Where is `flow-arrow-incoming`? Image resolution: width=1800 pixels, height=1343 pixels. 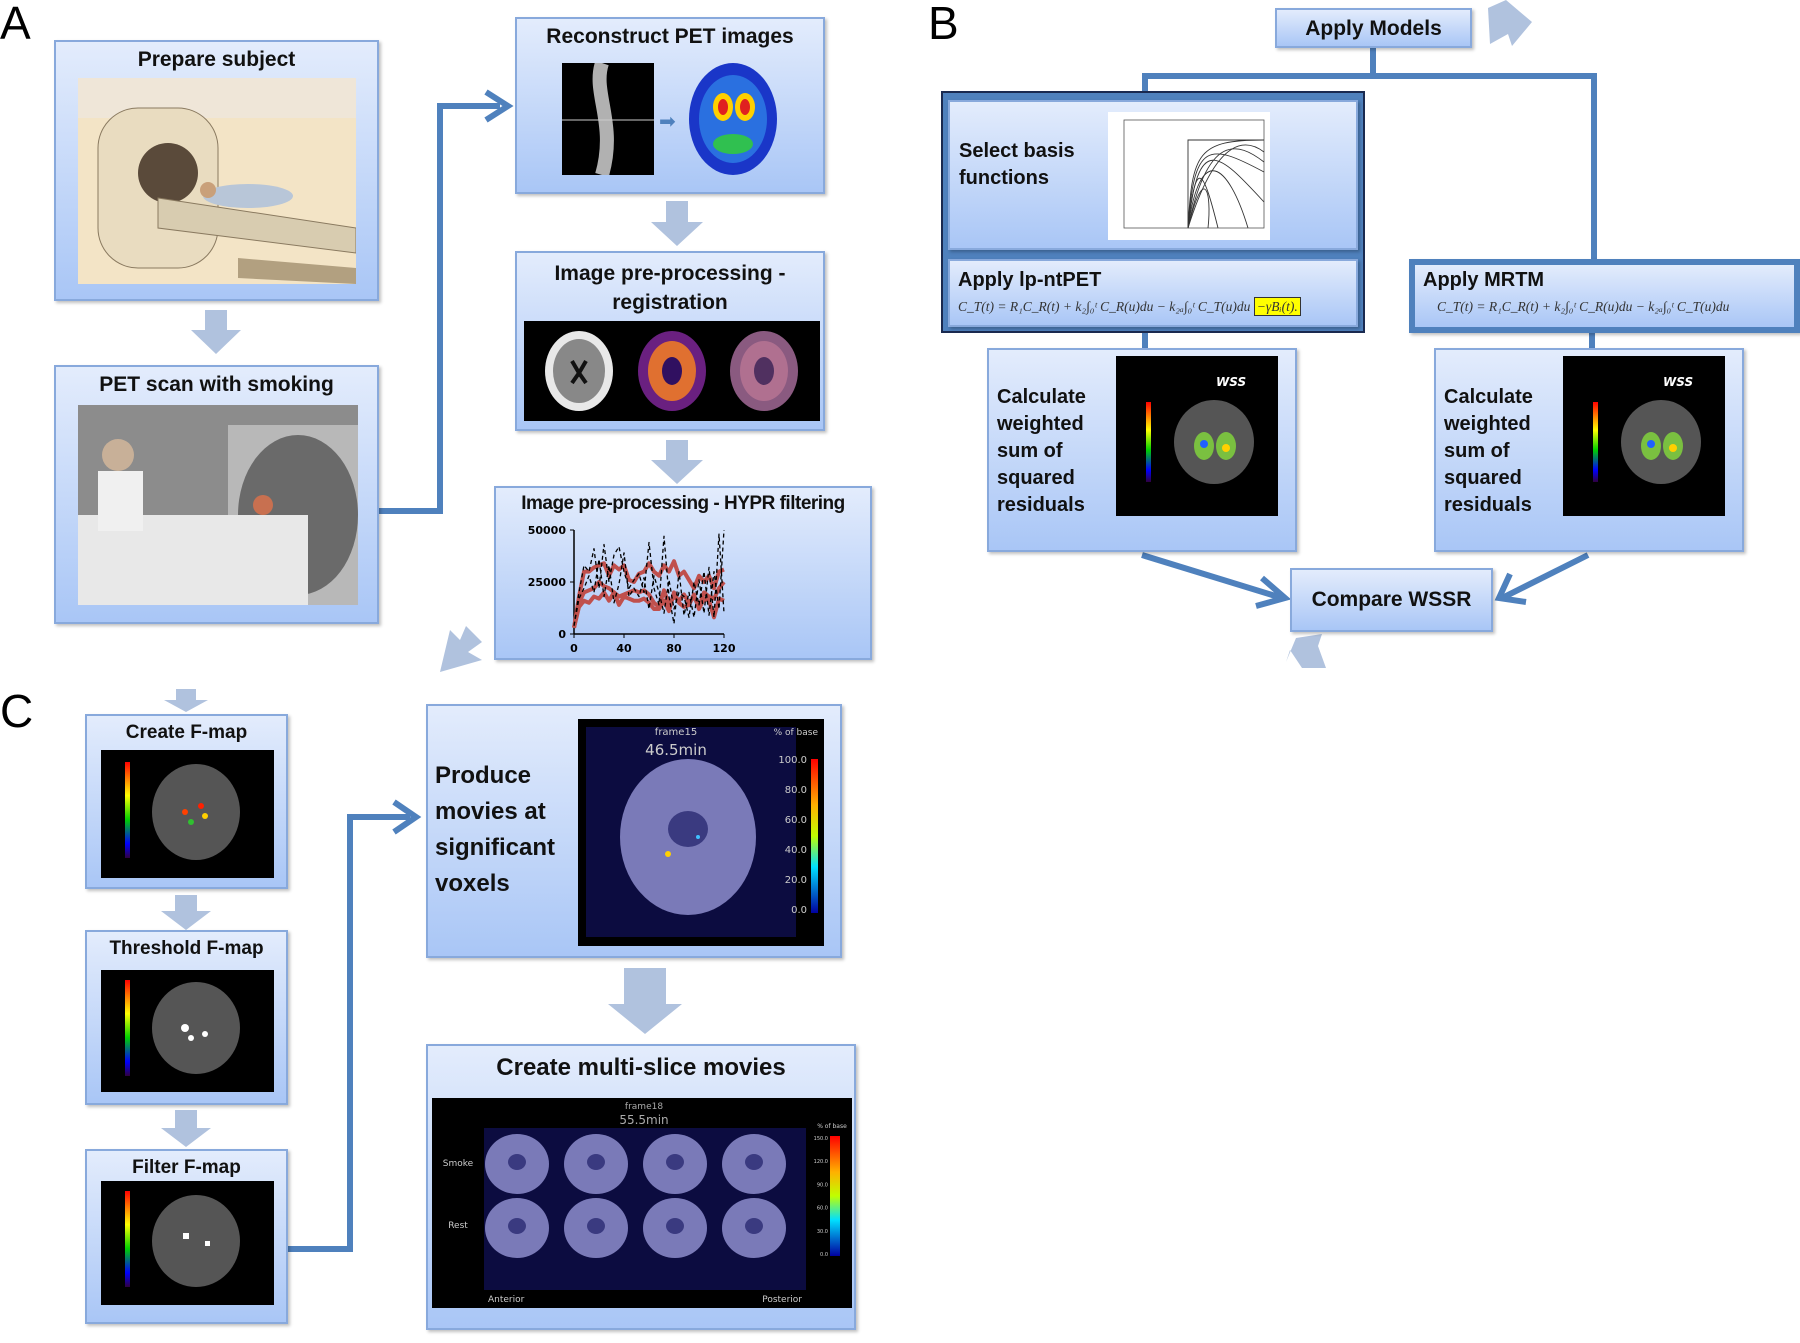 flow-arrow-incoming is located at coordinates (1510, 23).